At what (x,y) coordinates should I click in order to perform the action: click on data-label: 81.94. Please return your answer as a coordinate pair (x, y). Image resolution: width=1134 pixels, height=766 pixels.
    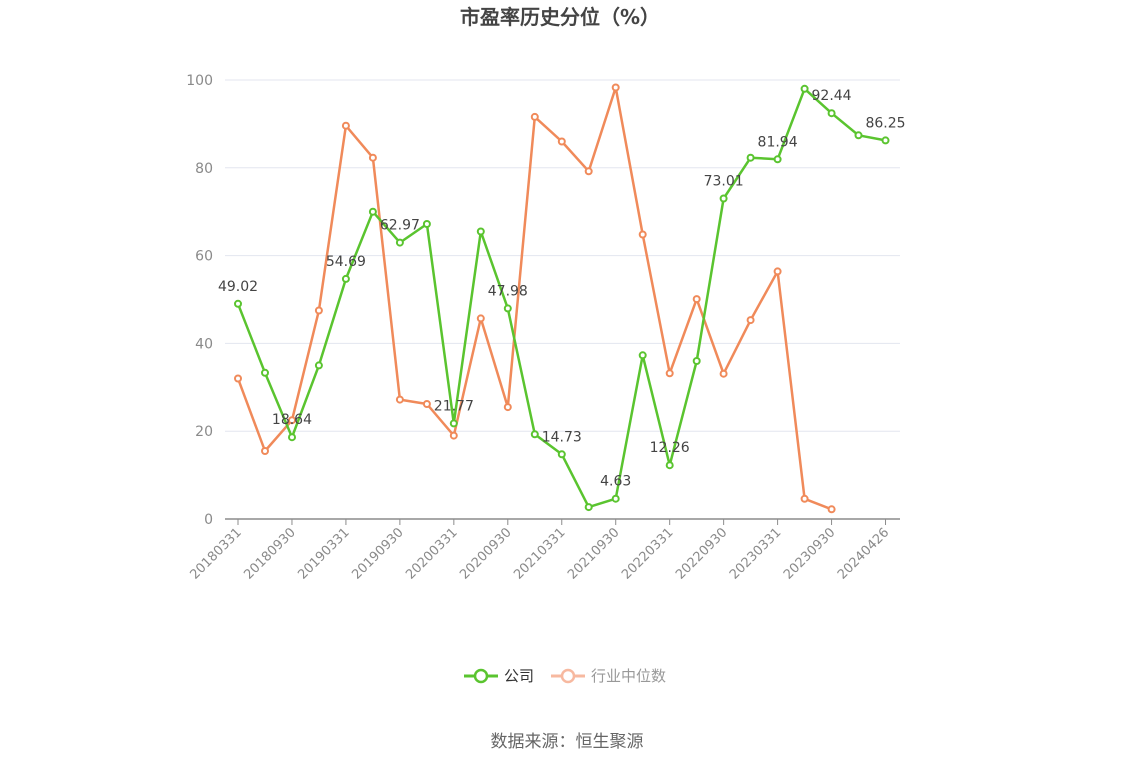
    Looking at the image, I should click on (778, 142).